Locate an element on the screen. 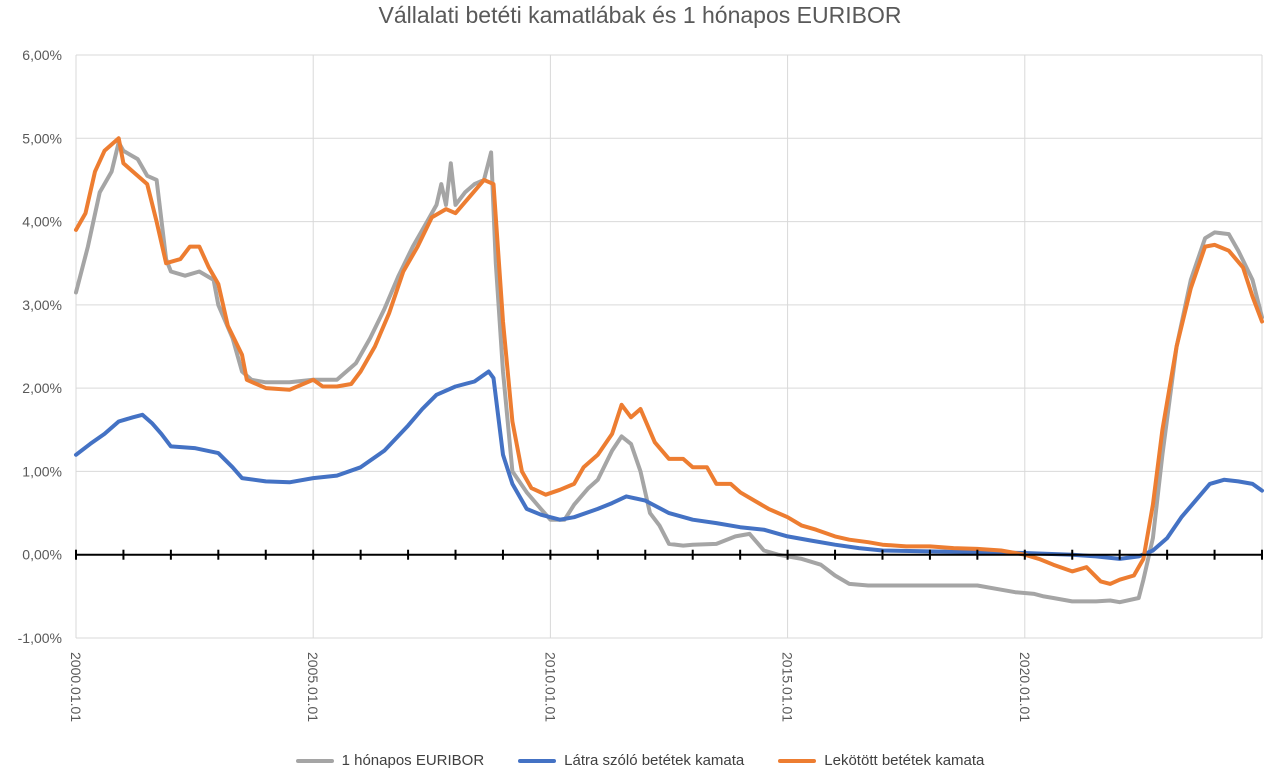  x-tick-label: 2005.01.01 is located at coordinates (313, 687).